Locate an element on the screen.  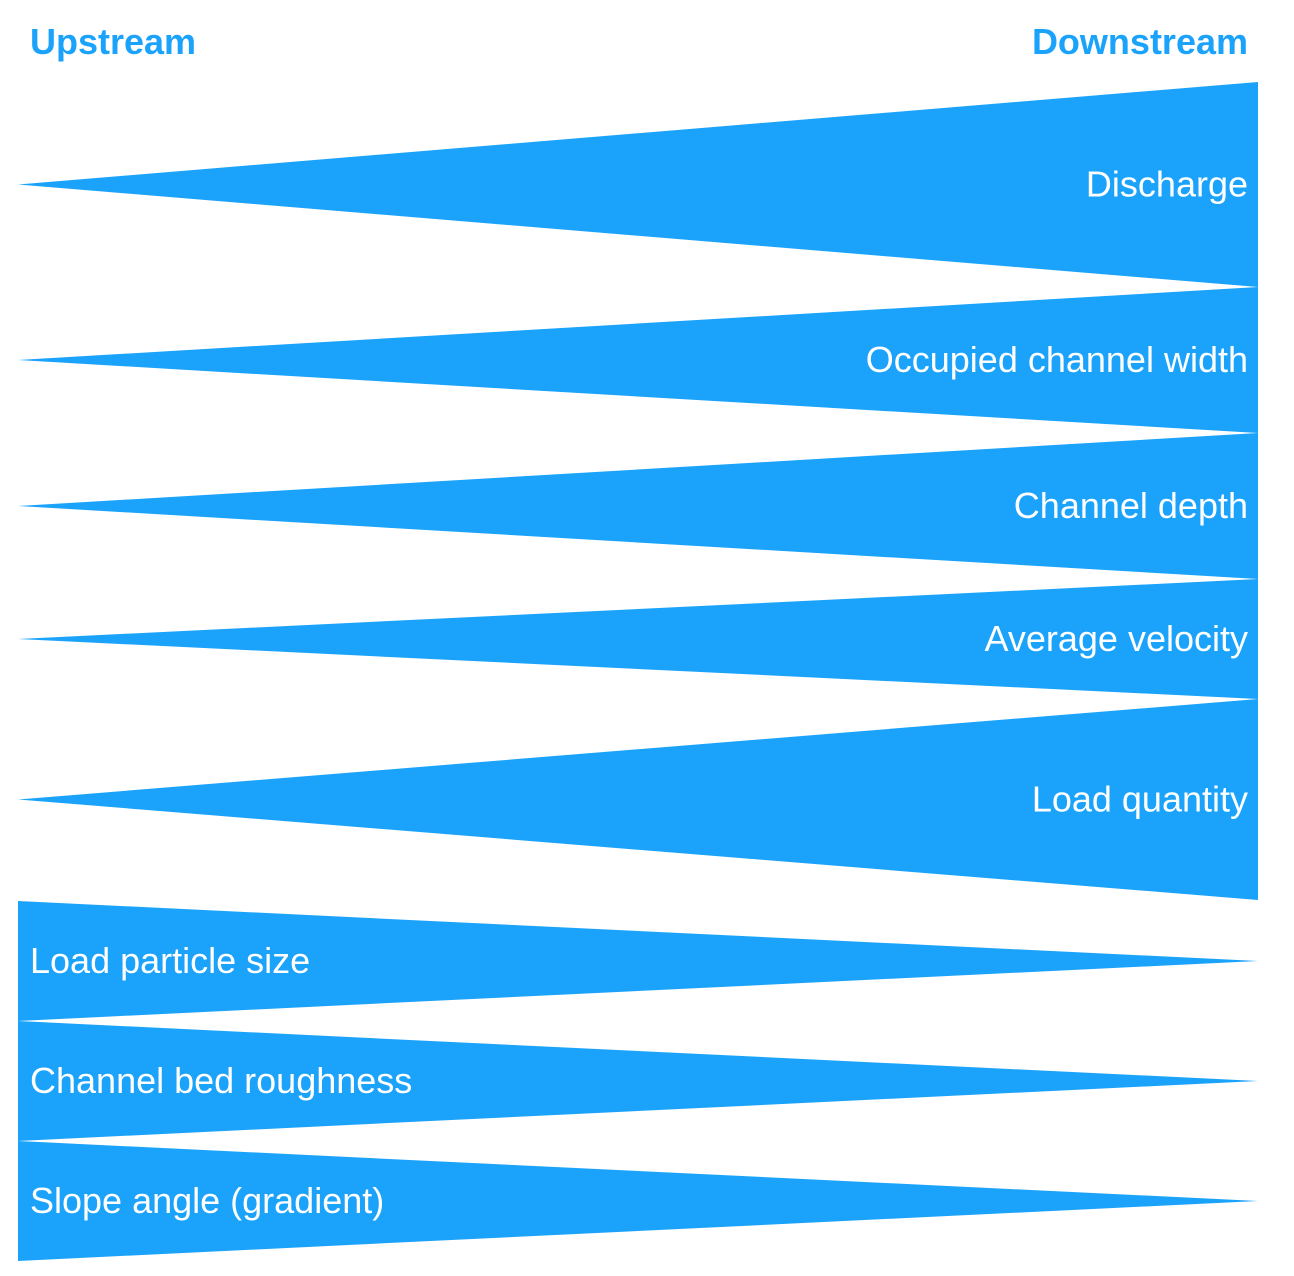
wedge-label-average-velocity: Average velocity is located at coordinates (1116, 638).